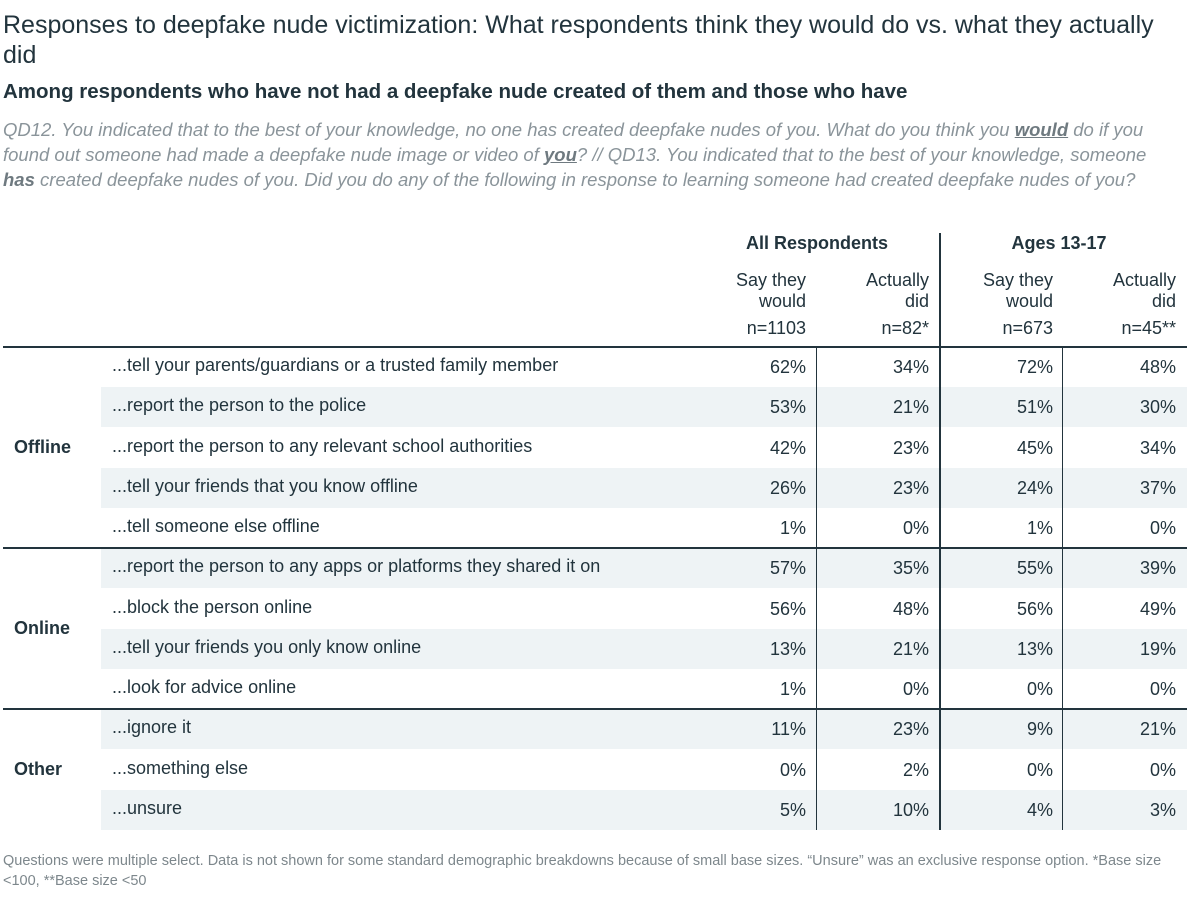 Image resolution: width=1199 pixels, height=907 pixels. What do you see at coordinates (1157, 608) in the screenshot?
I see `table-cell-value: 49%` at bounding box center [1157, 608].